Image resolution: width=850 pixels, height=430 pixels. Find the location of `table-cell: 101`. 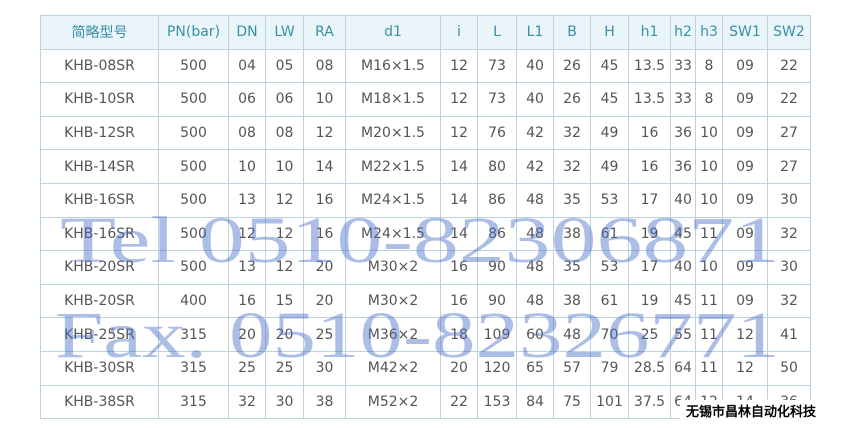

table-cell: 101 is located at coordinates (609, 402).